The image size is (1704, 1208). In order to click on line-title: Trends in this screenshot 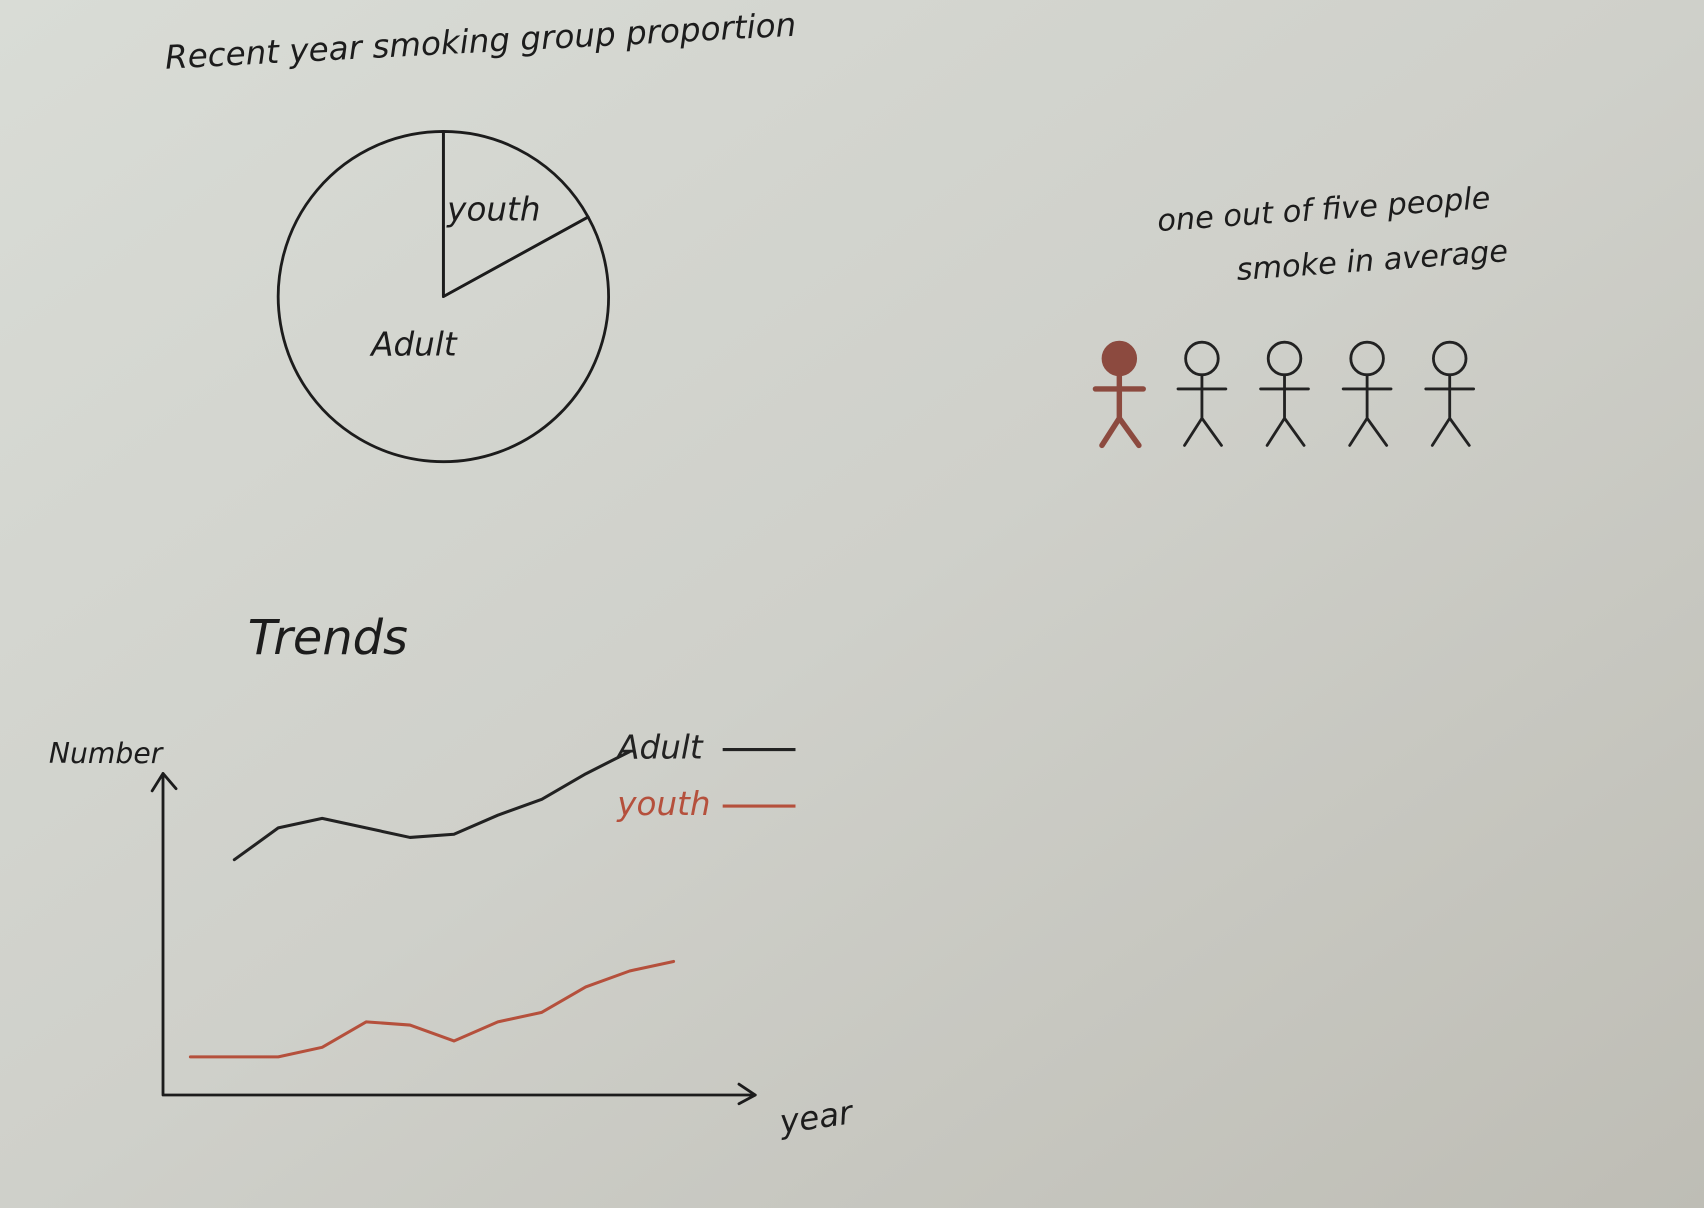, I will do `click(328, 638)`.